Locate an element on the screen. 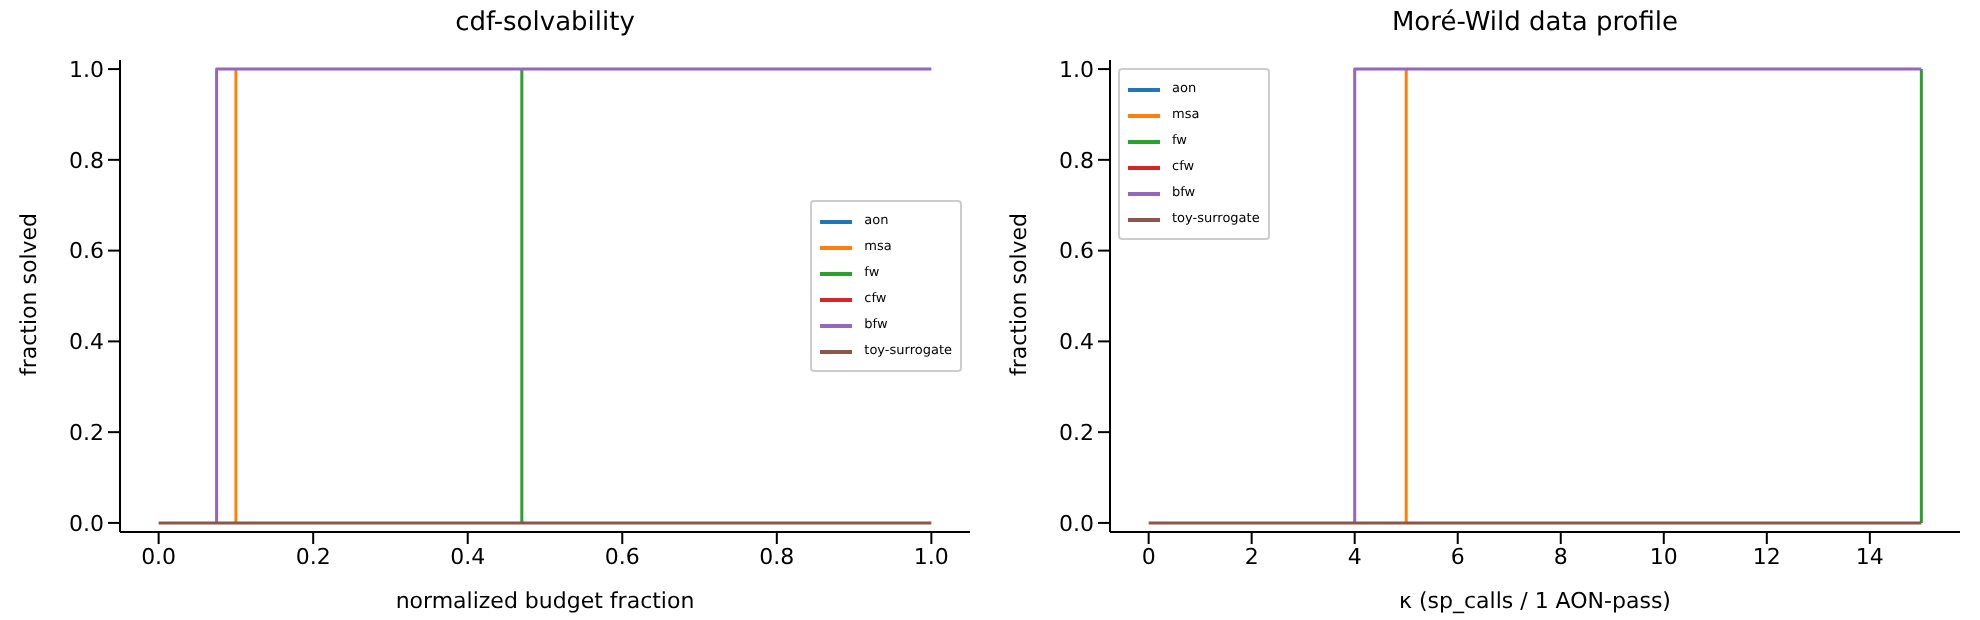 The width and height of the screenshot is (1980, 620). x-tick-label: 0.8 is located at coordinates (777, 556).